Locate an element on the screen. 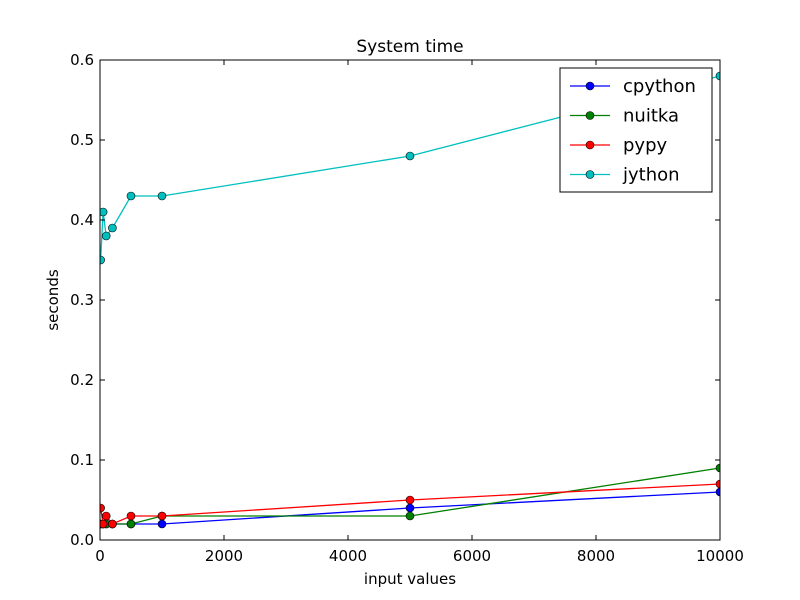 The image size is (800, 600). x-tick-label: 0 is located at coordinates (100, 556).